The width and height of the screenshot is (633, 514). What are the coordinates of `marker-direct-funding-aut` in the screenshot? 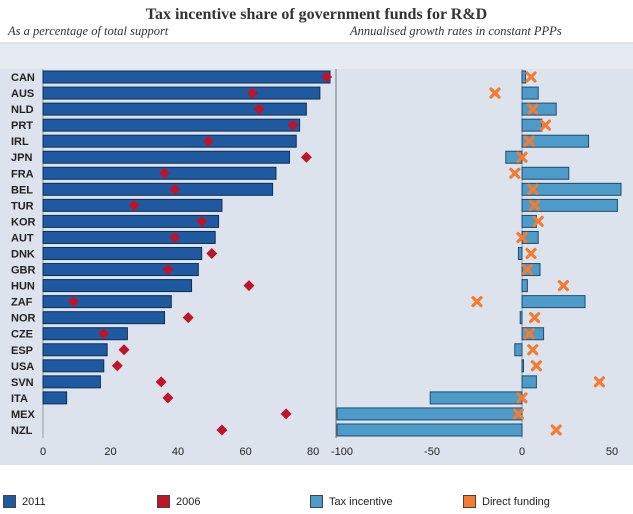 It's located at (522, 237).